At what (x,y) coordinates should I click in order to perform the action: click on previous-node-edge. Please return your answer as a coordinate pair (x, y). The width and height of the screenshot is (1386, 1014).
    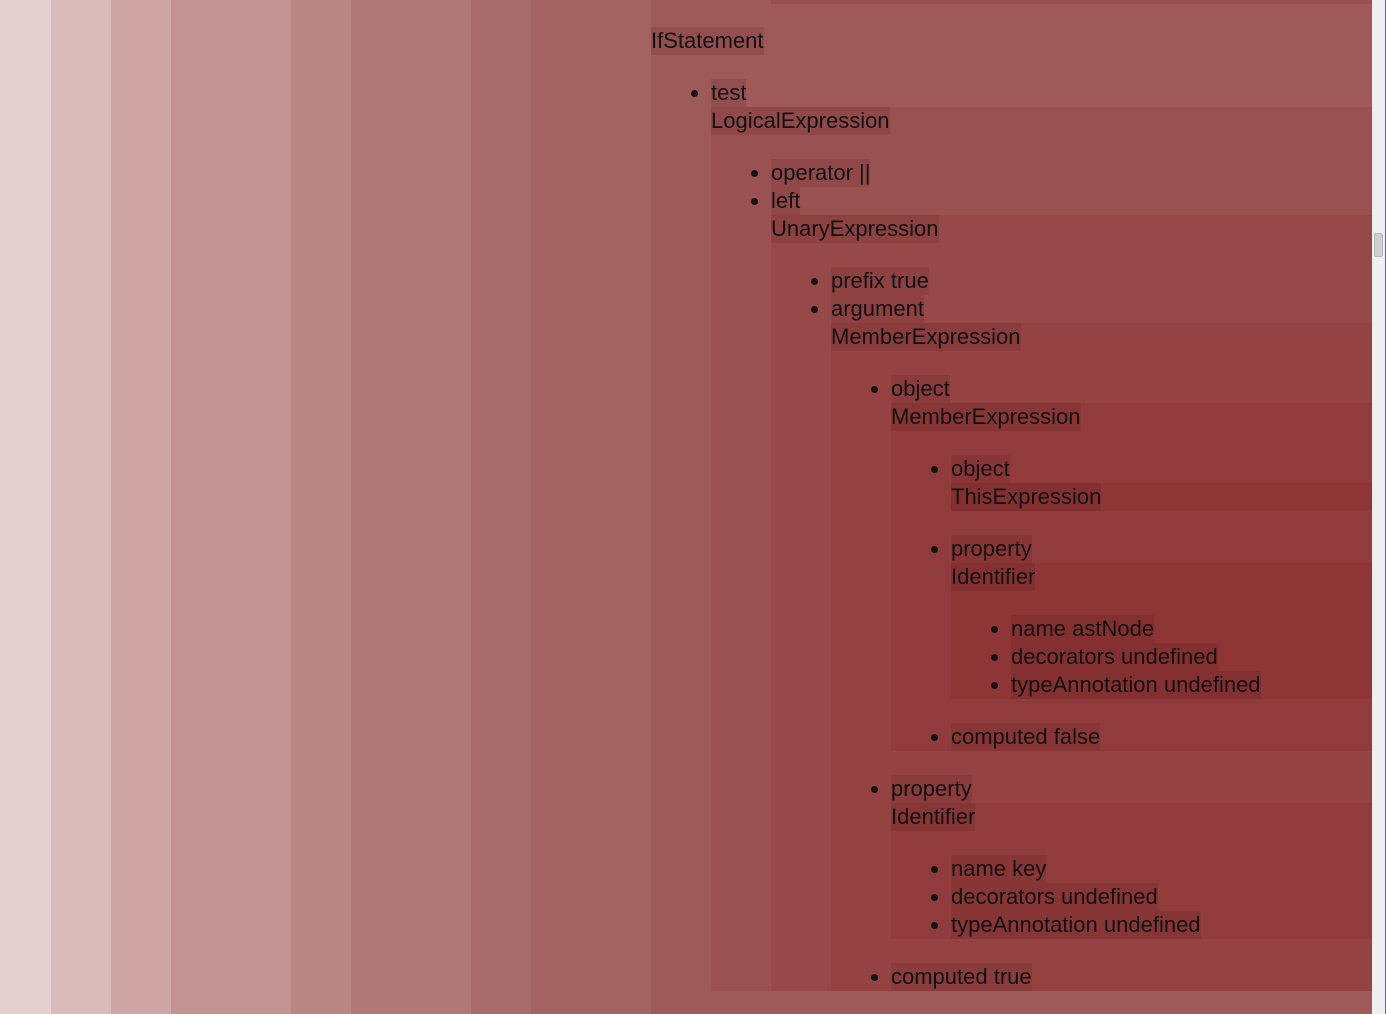
    Looking at the image, I should click on (1071, 2).